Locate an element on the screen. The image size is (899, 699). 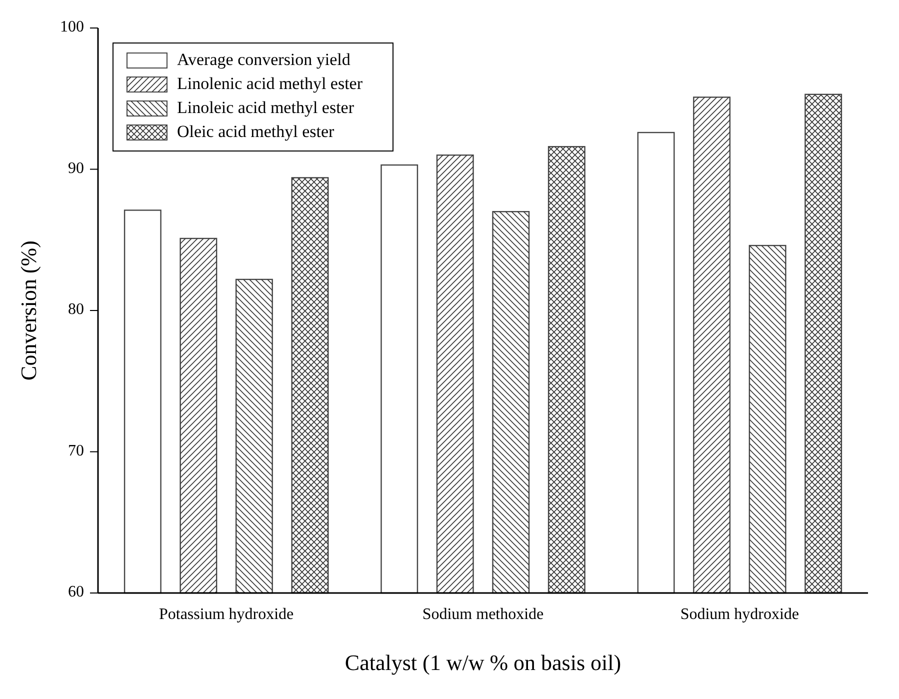
legend-label: Average conversion yield is located at coordinates (264, 59).